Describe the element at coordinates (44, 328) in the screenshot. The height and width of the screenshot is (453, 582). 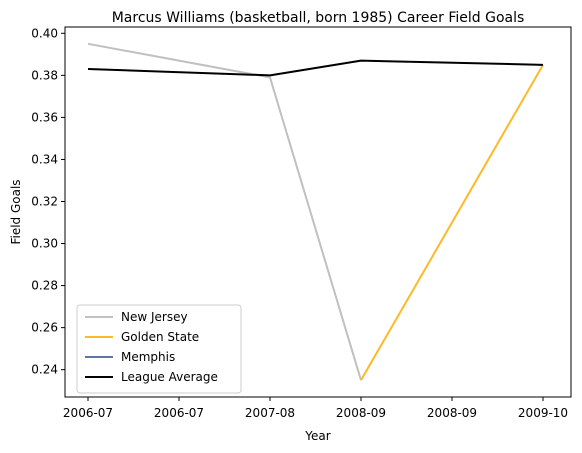
I see `y-tick-label: 0.26` at that location.